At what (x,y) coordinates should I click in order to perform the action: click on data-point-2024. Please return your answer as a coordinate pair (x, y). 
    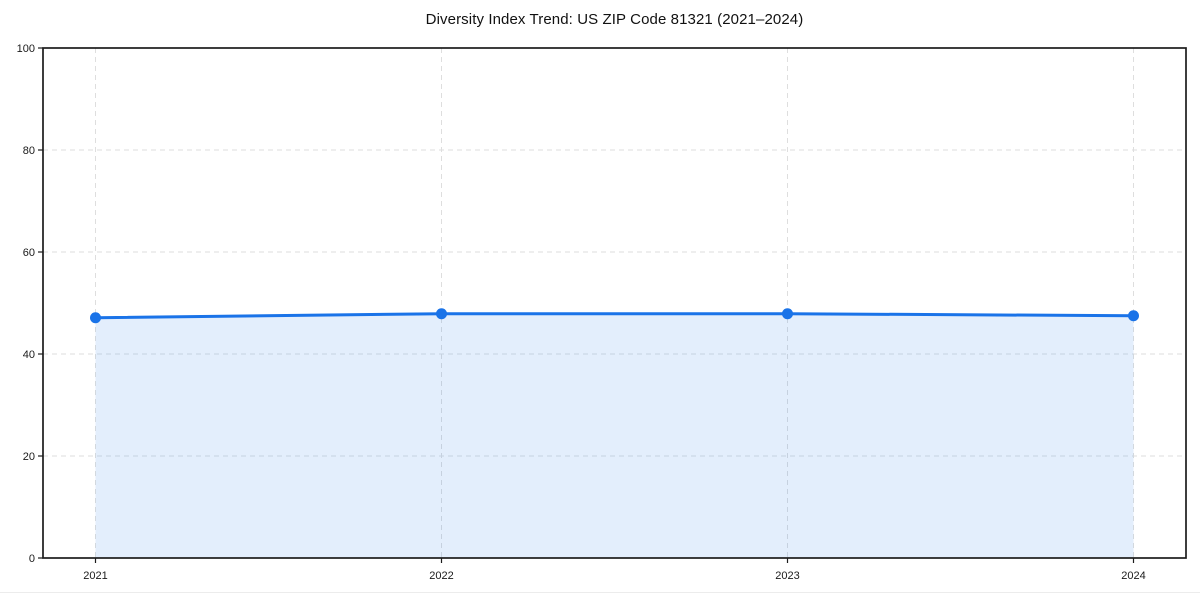
    Looking at the image, I should click on (1133, 316).